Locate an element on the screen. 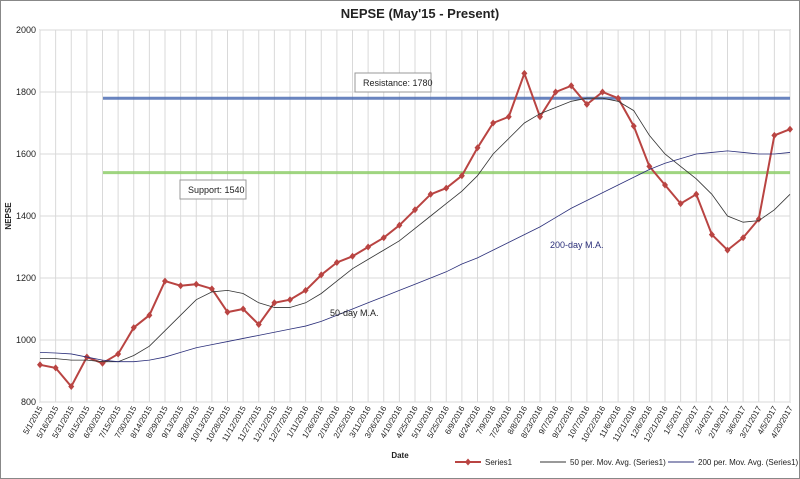  x-axis-label: Date is located at coordinates (400, 455).